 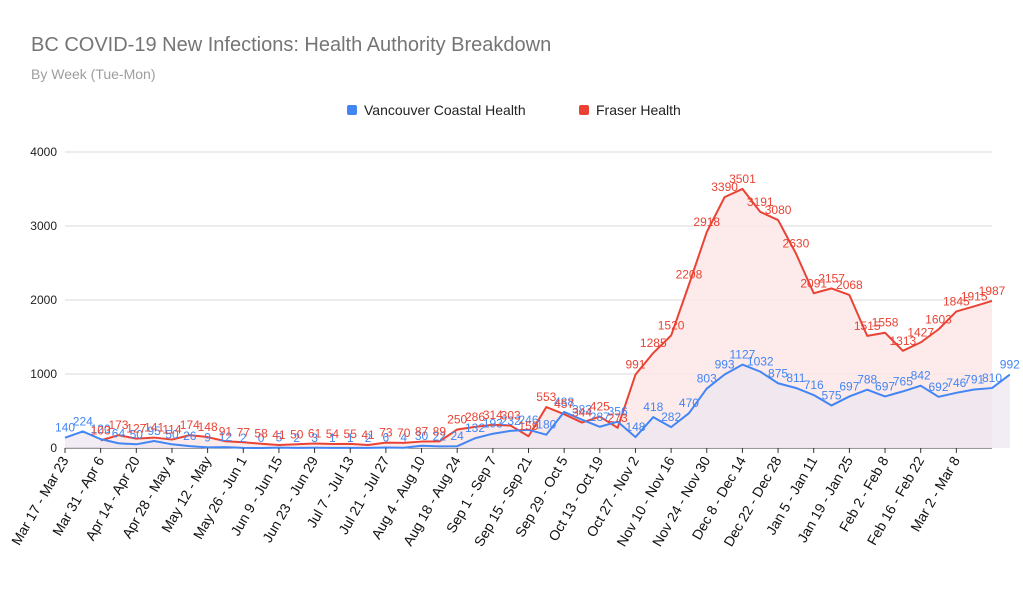 I want to click on data-label: 246, so click(x=528, y=420).